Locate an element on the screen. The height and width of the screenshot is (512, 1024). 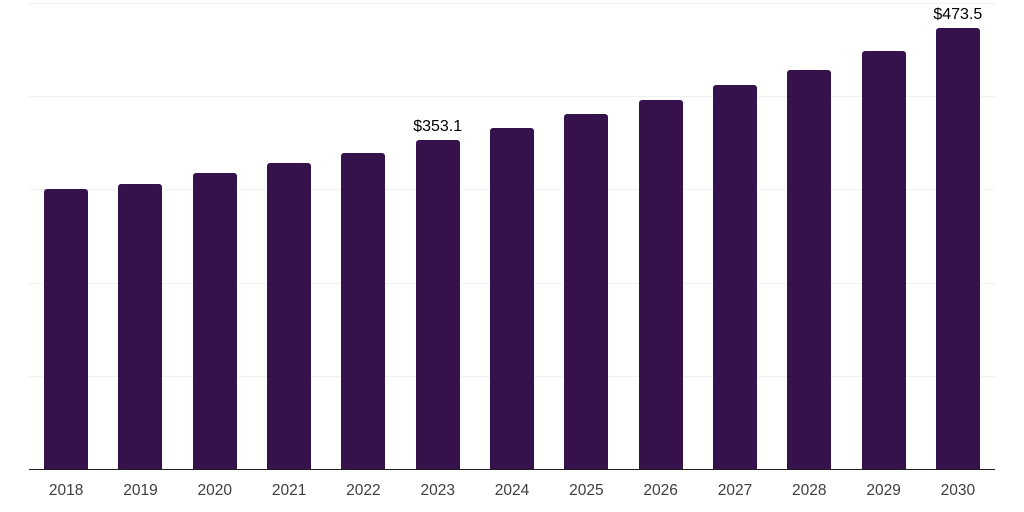
x-tick-label-2018: 2018 is located at coordinates (66, 490).